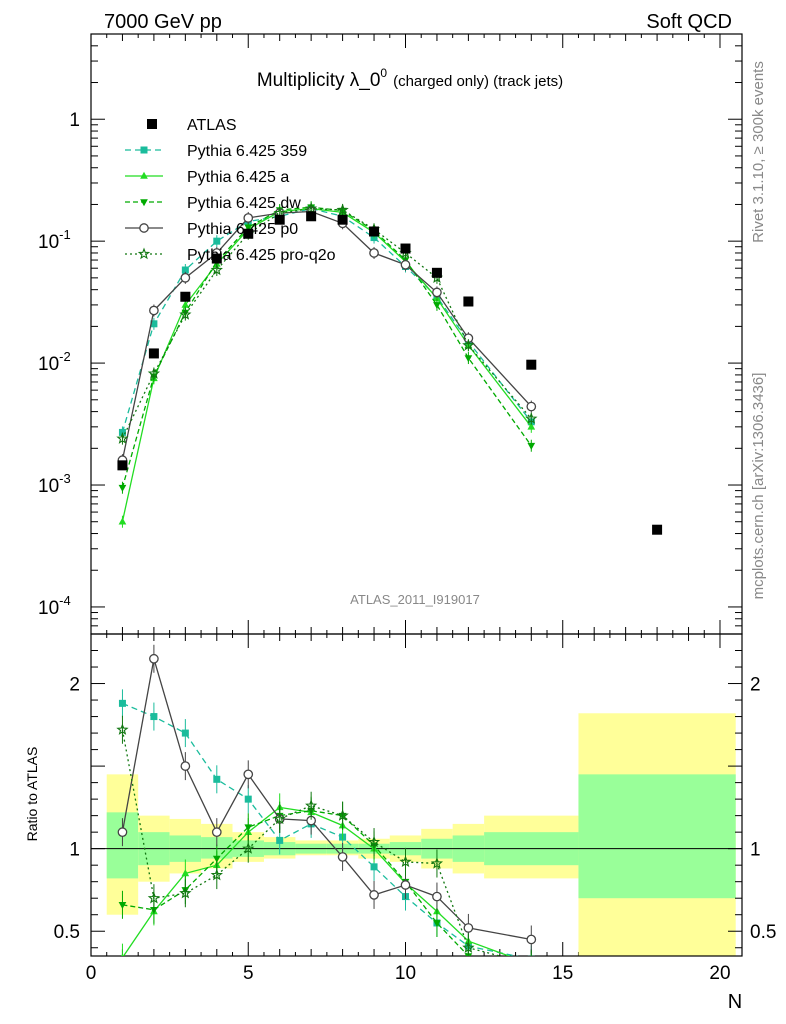 This screenshot has width=786, height=1024. What do you see at coordinates (689, 22) in the screenshot?
I see `header-right-label: Soft QCD` at bounding box center [689, 22].